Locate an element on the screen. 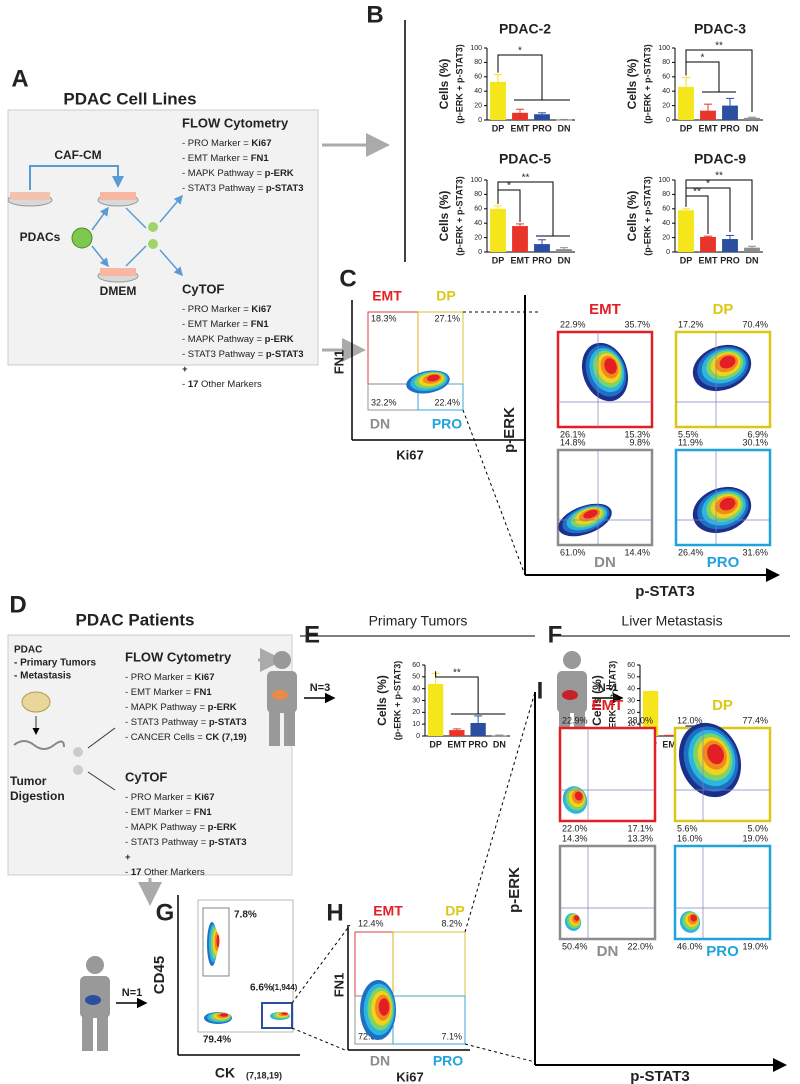 This screenshot has height=1084, width=800. panel-a-box is located at coordinates (163, 237).